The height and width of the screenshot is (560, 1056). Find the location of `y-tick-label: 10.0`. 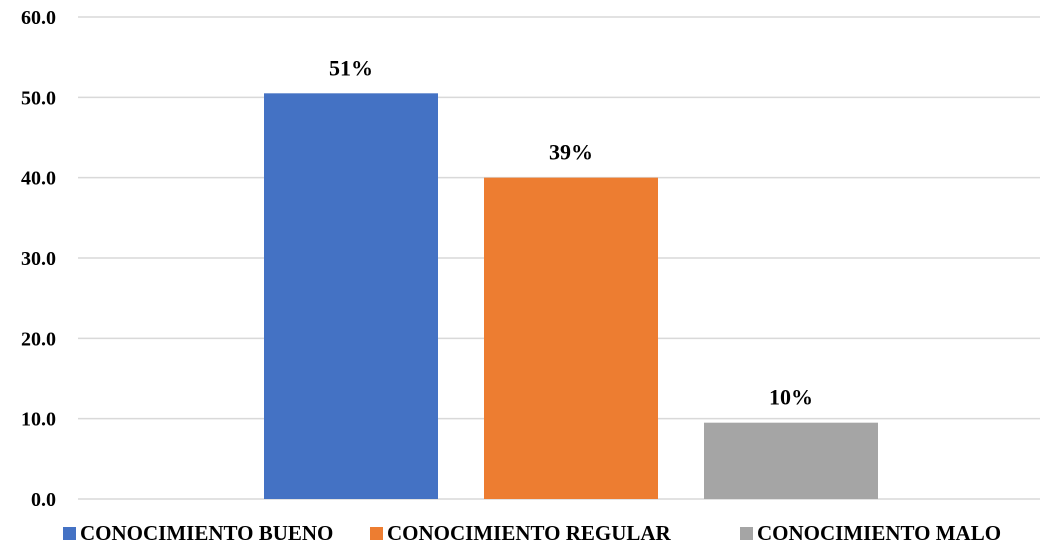

y-tick-label: 10.0 is located at coordinates (38, 420).